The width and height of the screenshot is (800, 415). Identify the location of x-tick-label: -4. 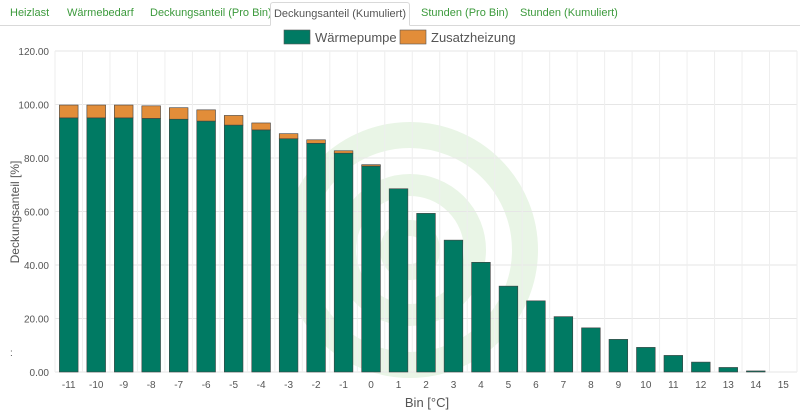
(261, 385).